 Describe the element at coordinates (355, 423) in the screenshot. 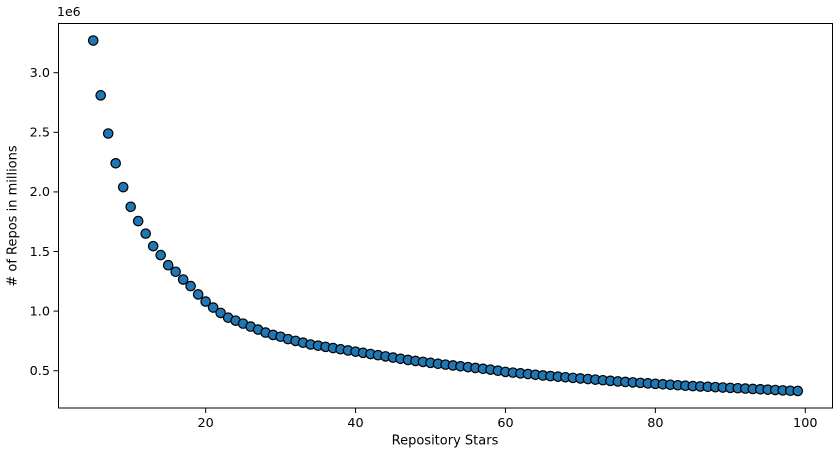

I see `x-tick-label: 40` at that location.